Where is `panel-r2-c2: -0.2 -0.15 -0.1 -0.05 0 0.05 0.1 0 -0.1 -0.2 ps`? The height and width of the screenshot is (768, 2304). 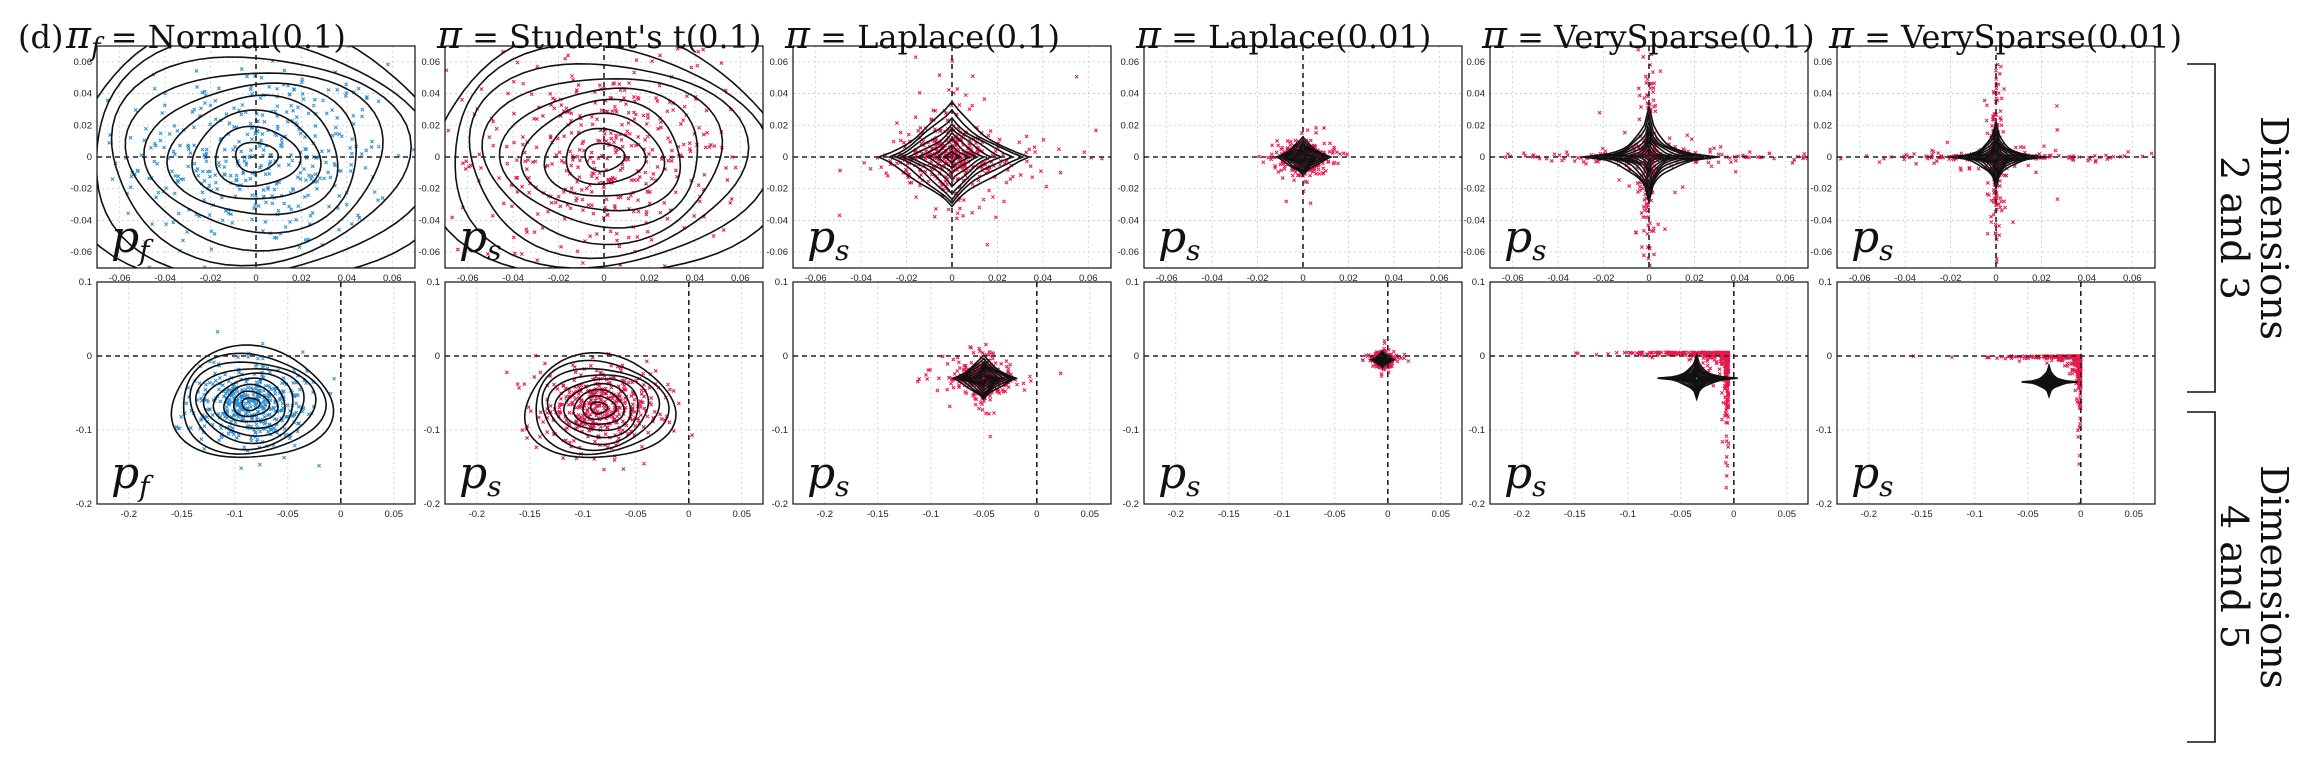
panel-r2-c2: -0.2 -0.15 -0.1 -0.05 0 0.05 0.1 0 -0.1 -0.2 ps is located at coordinates (594, 398).